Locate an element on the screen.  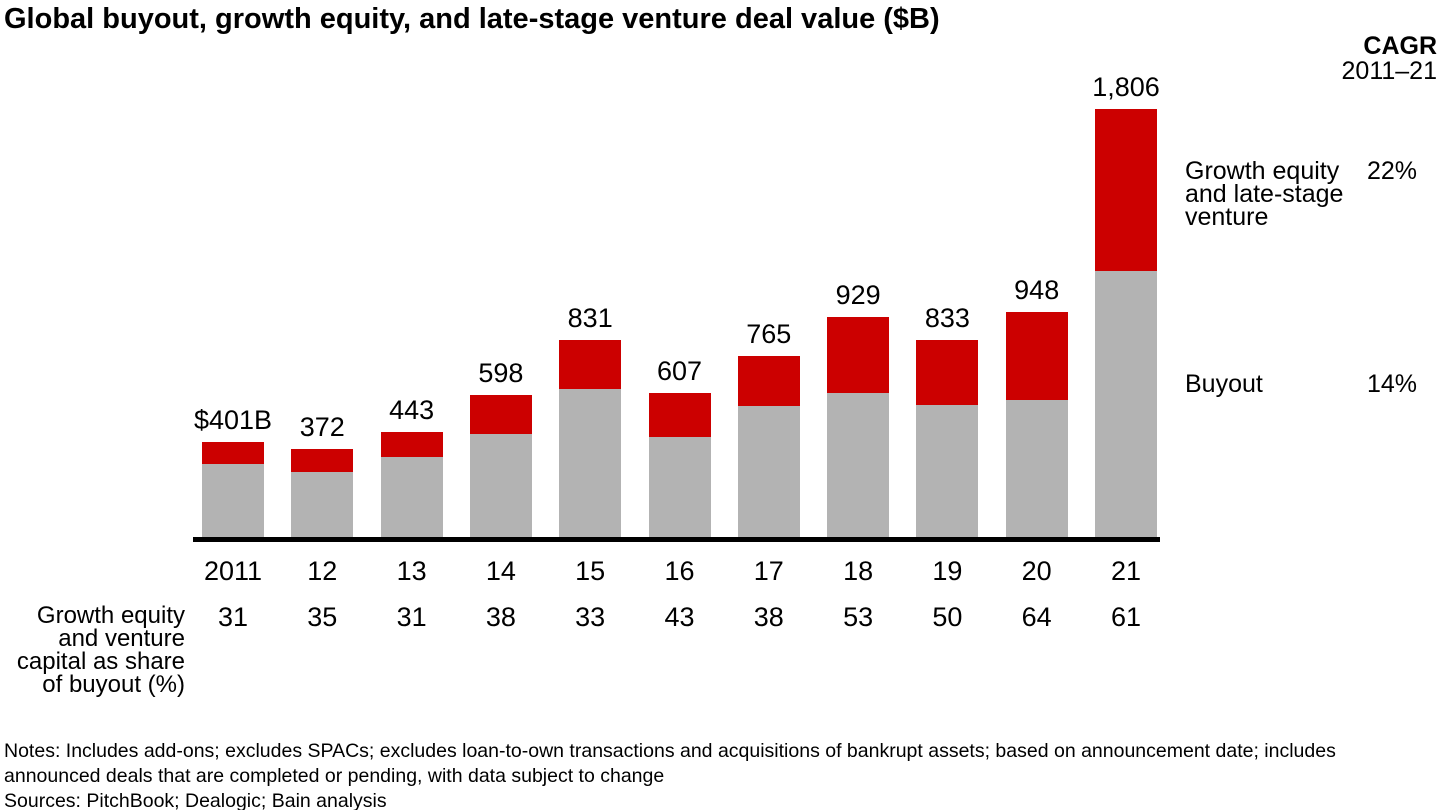
bar-value-label: 833 is located at coordinates (947, 317).